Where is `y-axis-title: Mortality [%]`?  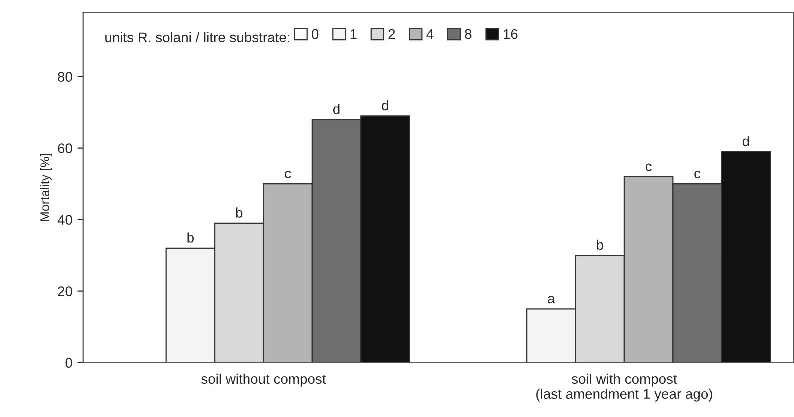 y-axis-title: Mortality [%] is located at coordinates (46, 188).